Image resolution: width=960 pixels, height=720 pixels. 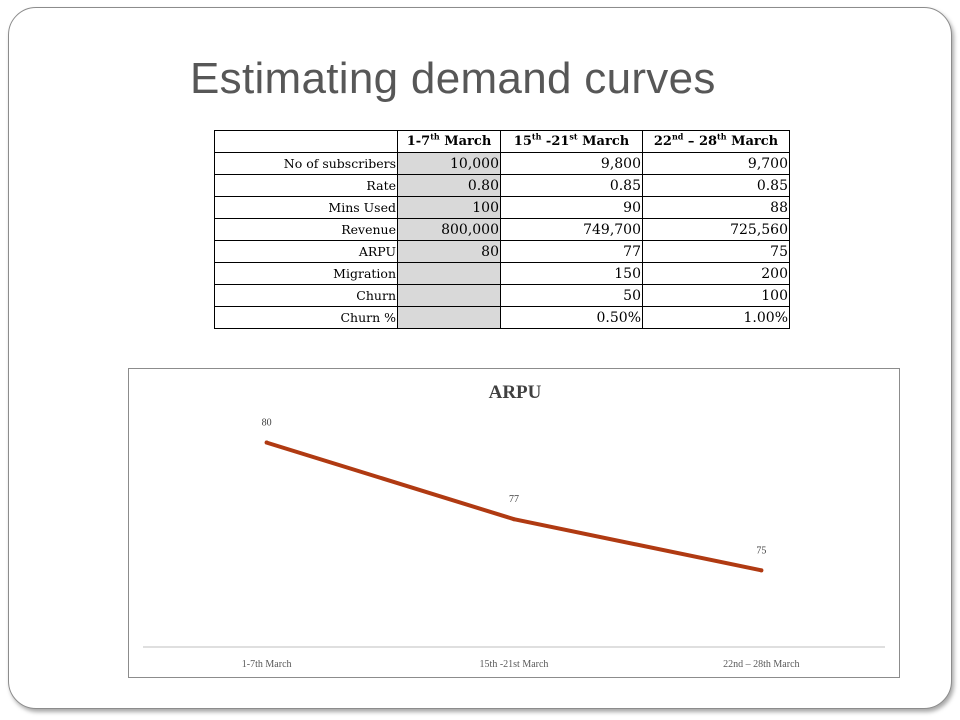 I want to click on row-label: Churn, so click(x=306, y=295).